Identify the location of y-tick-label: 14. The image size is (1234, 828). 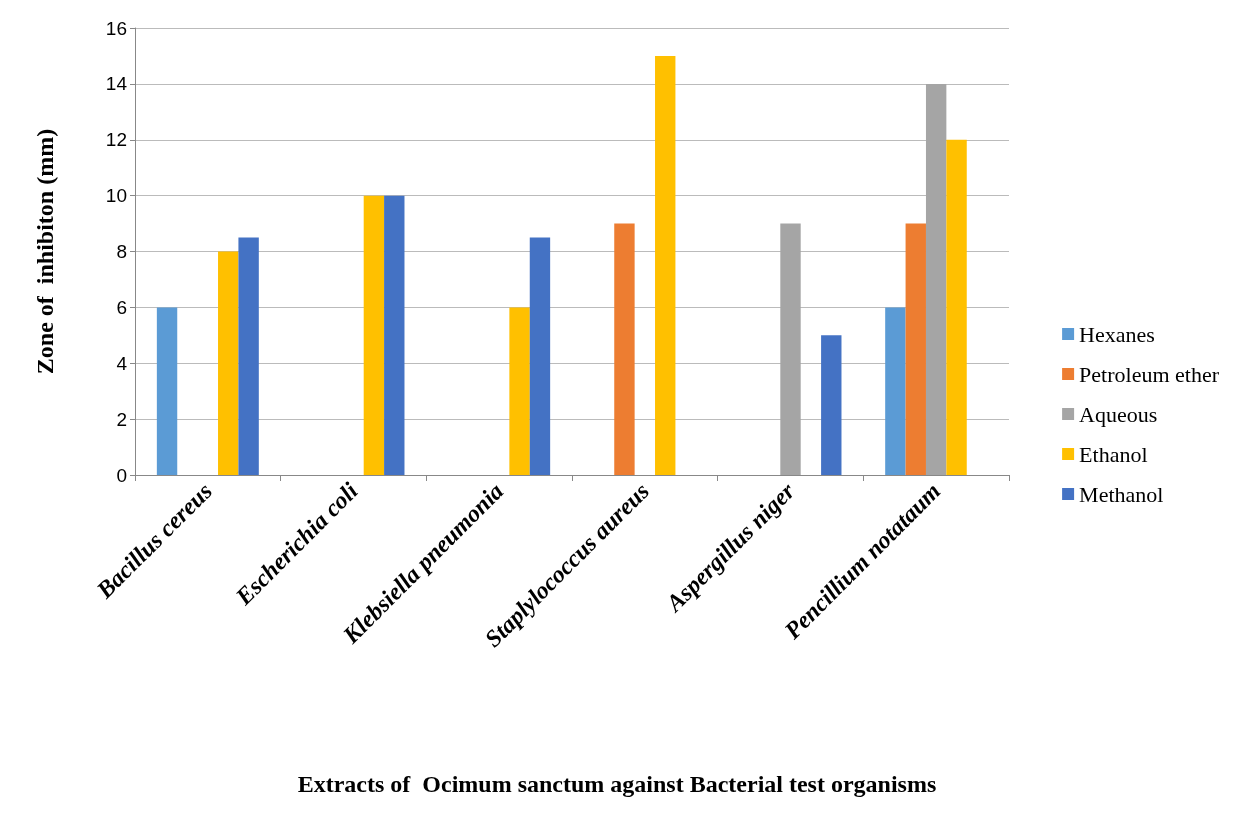
(116, 84).